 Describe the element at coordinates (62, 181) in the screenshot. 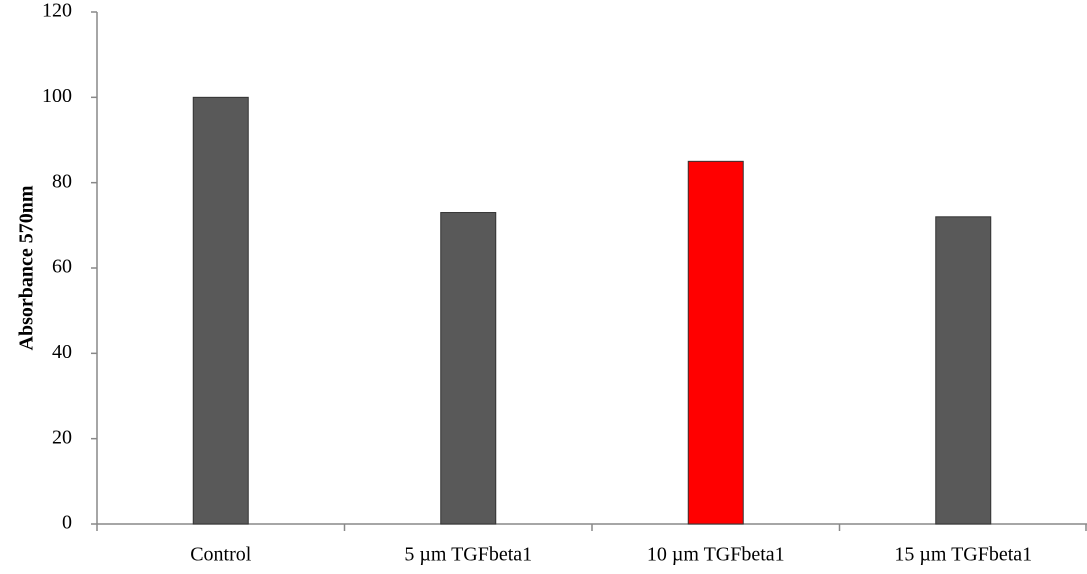

I see `y-tick-label: 80` at that location.